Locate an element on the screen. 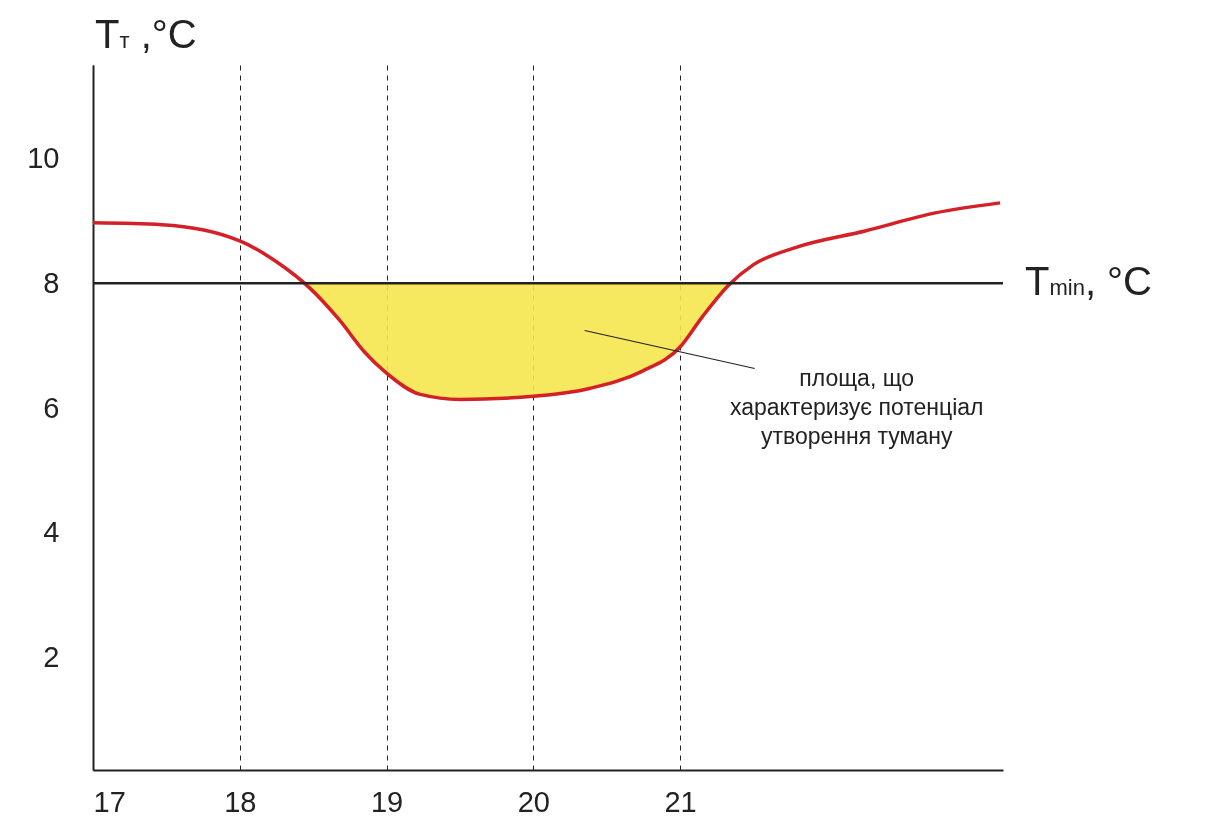 This screenshot has height=833, width=1218. x-tick-label: 21 is located at coordinates (680, 801).